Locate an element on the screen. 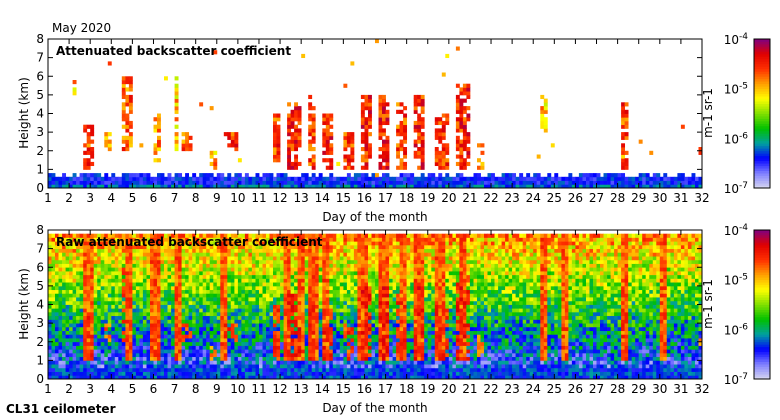  month-label: May 2020 is located at coordinates (81, 28).